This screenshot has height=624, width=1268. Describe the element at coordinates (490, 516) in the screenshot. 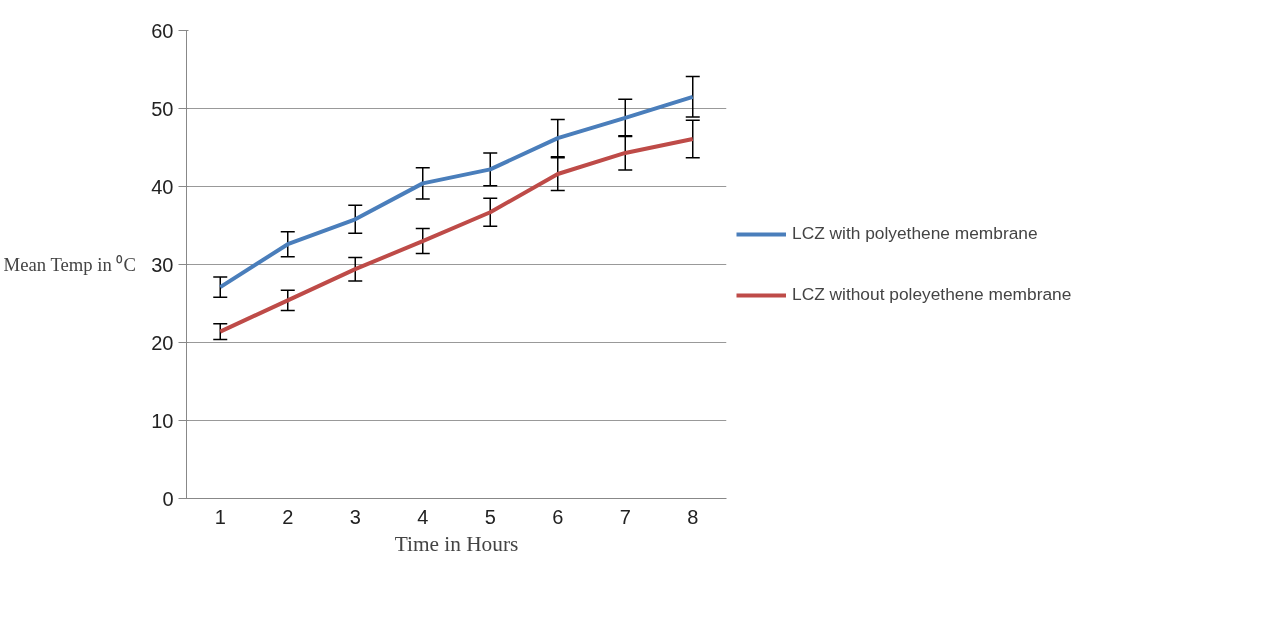

I see `x-tick-label: 5` at that location.